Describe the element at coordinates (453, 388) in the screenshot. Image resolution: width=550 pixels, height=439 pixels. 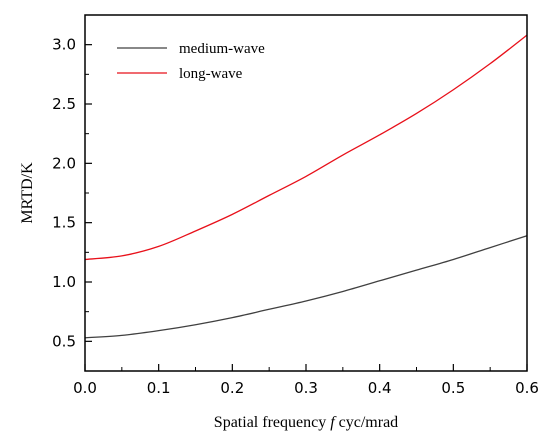
I see `x-tick-label: 0.5` at that location.